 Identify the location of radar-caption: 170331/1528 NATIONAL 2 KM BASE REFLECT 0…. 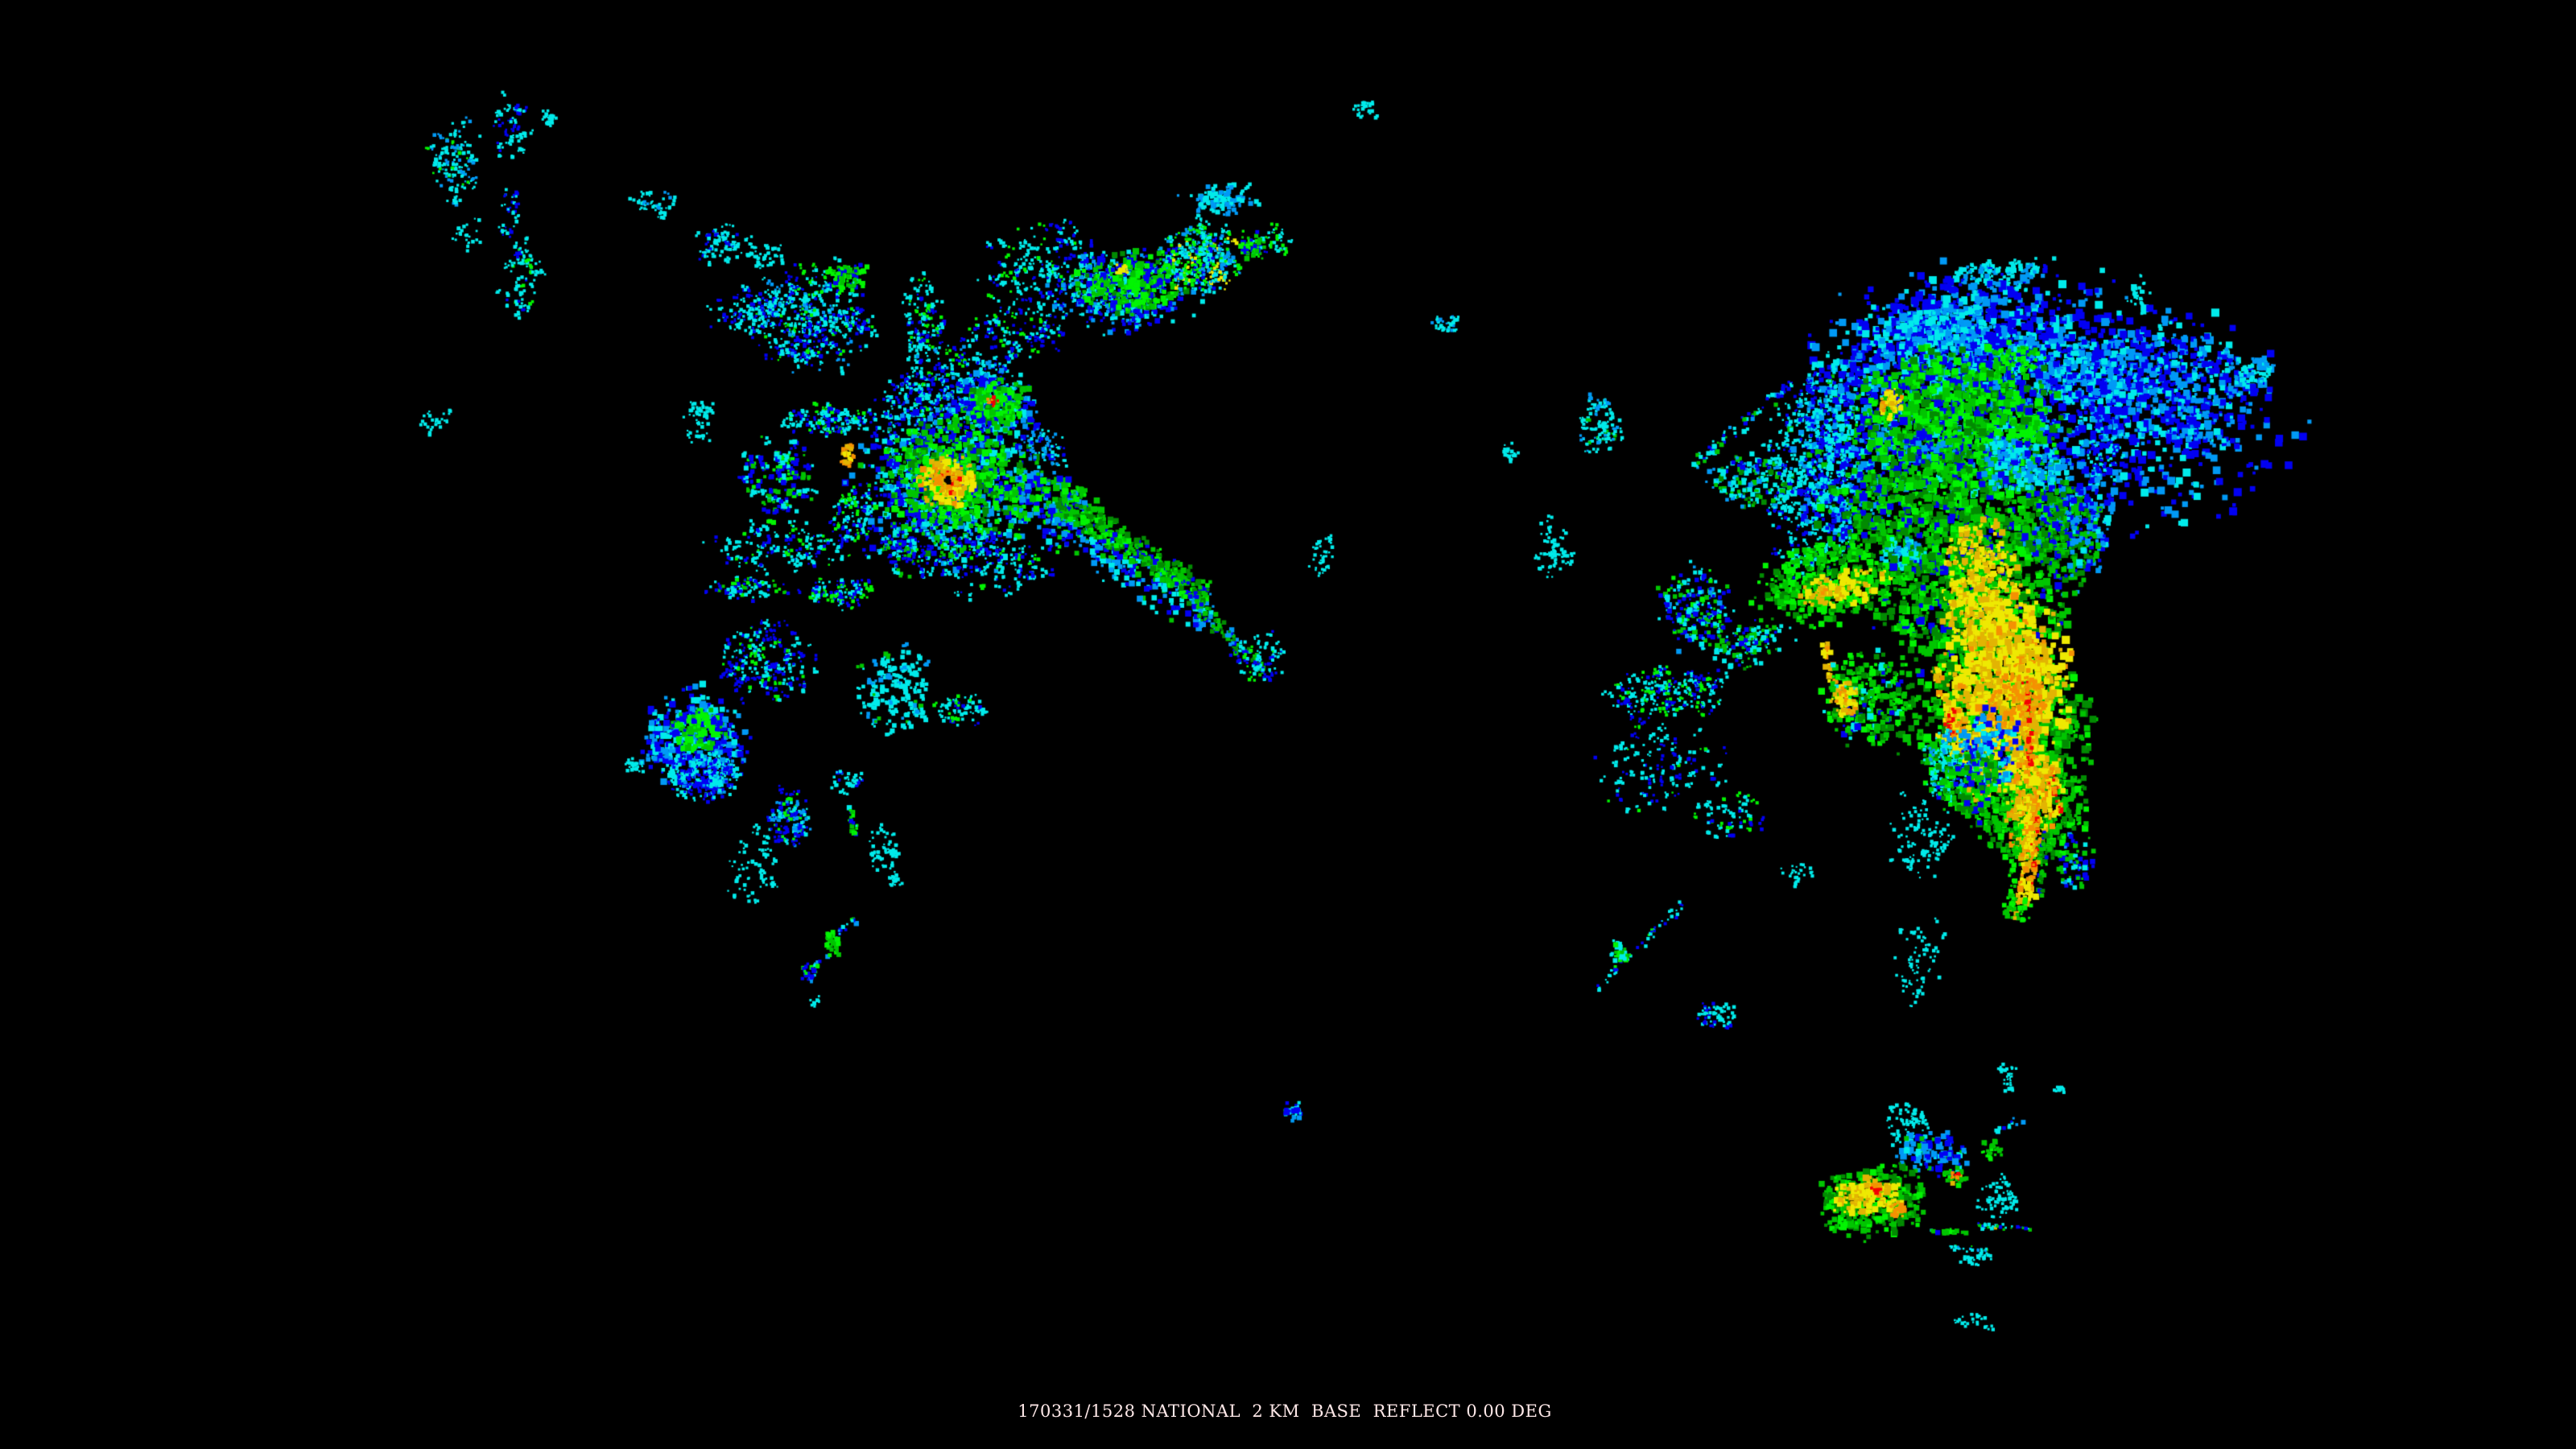
(1285, 1411).